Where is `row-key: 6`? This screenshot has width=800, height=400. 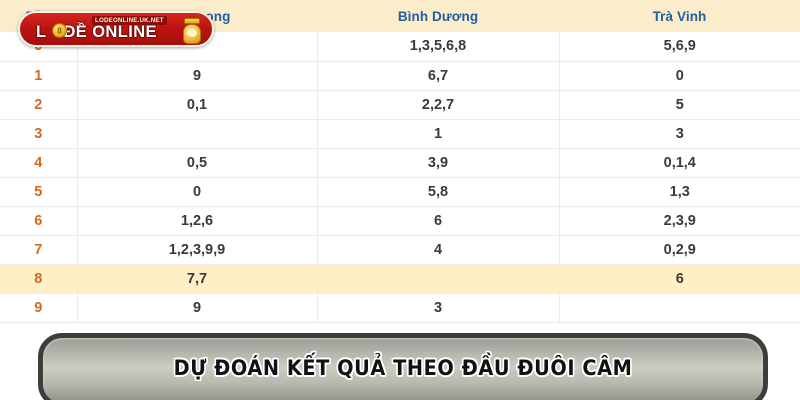
row-key: 6 is located at coordinates (39, 221).